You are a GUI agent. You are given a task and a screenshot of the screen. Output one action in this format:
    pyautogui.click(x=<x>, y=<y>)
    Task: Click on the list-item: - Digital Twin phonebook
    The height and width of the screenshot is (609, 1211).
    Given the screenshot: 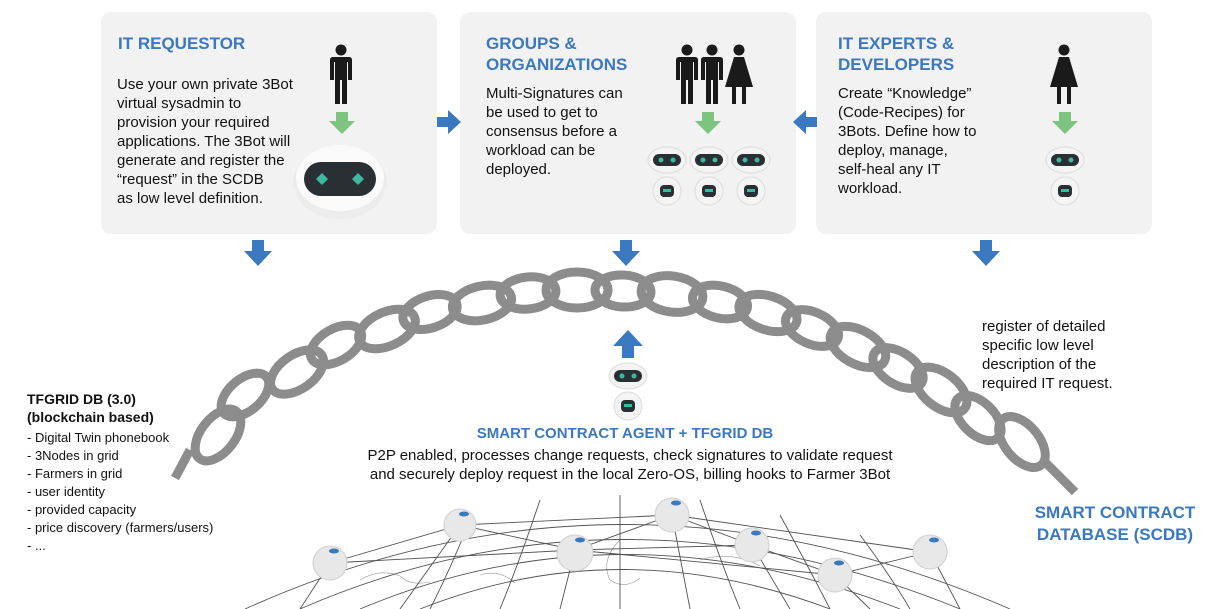 What is the action you would take?
    pyautogui.click(x=98, y=437)
    